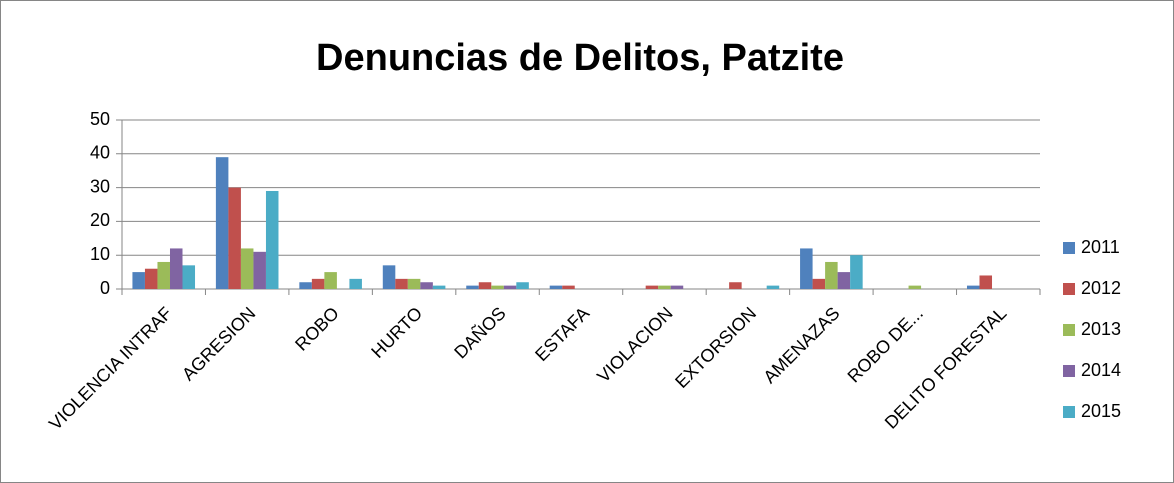  Describe the element at coordinates (100, 254) in the screenshot. I see `y-tick-label: 10` at that location.